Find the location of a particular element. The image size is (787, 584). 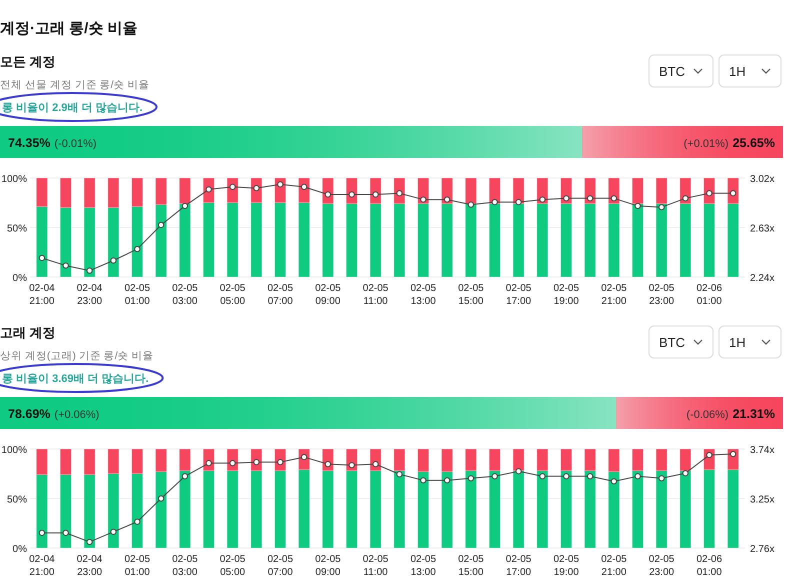

annotation: (+0.06%) is located at coordinates (77, 415).